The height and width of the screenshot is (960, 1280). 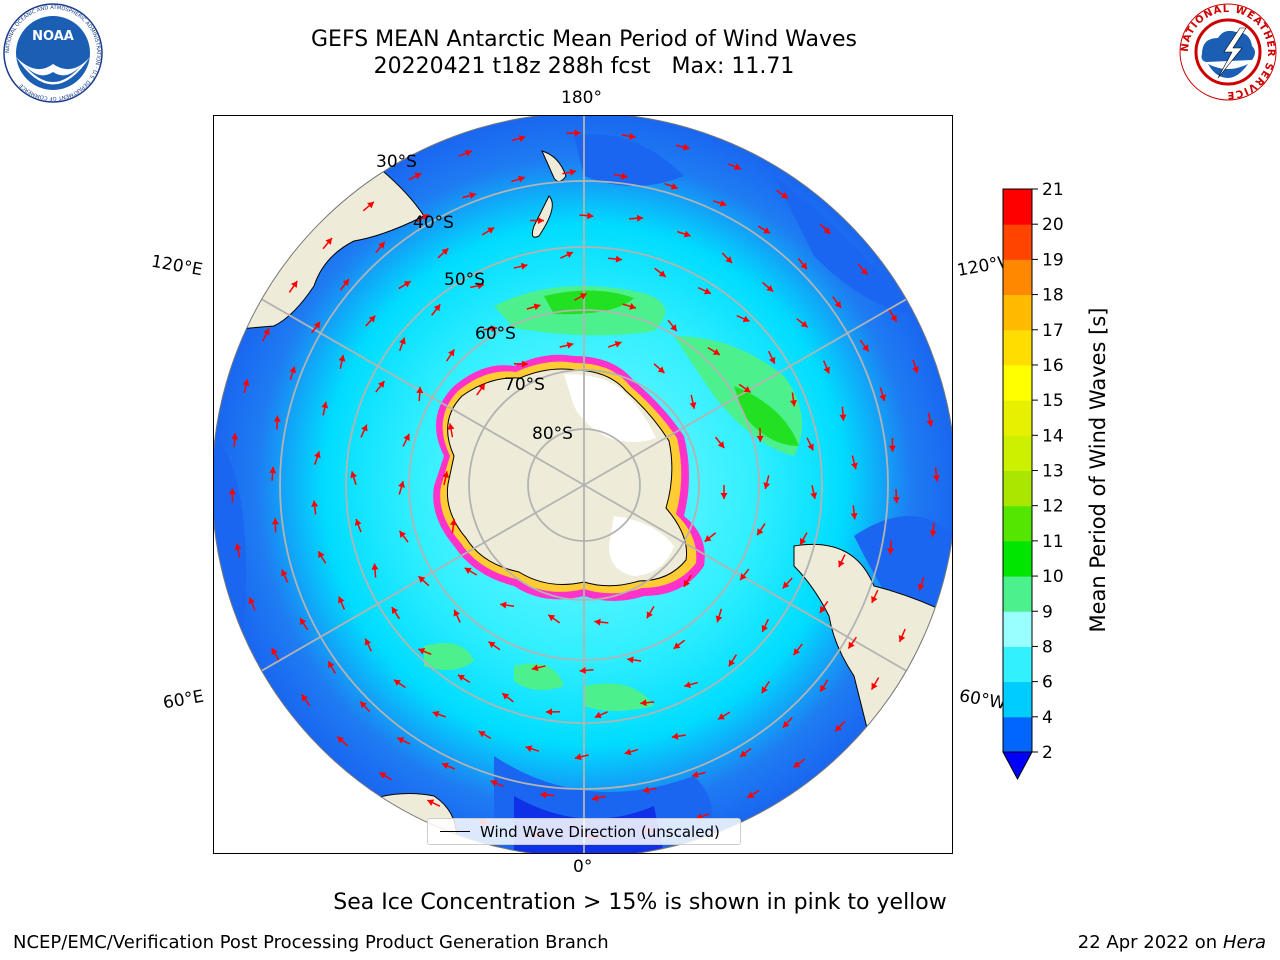 I want to click on lat-label-70s: 70°S, so click(x=524, y=385).